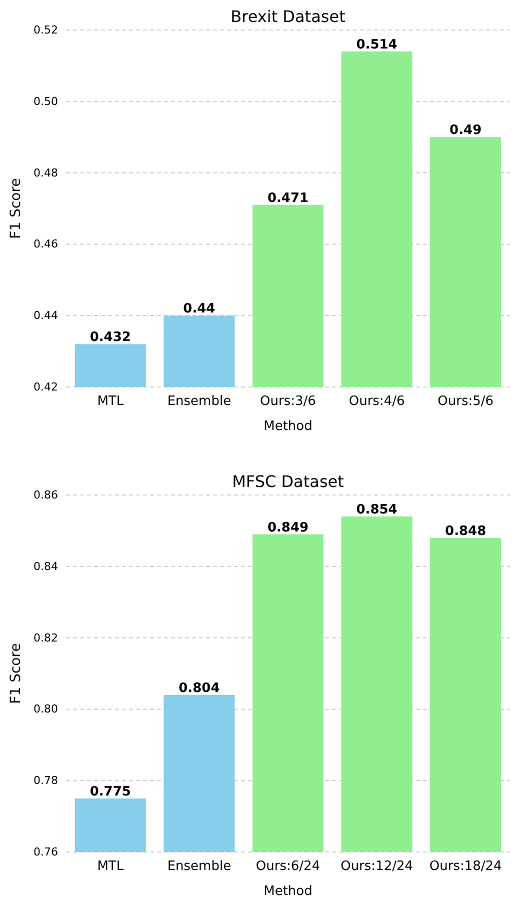 This screenshot has width=515, height=898. What do you see at coordinates (199, 688) in the screenshot?
I see `data-label: 0.804` at bounding box center [199, 688].